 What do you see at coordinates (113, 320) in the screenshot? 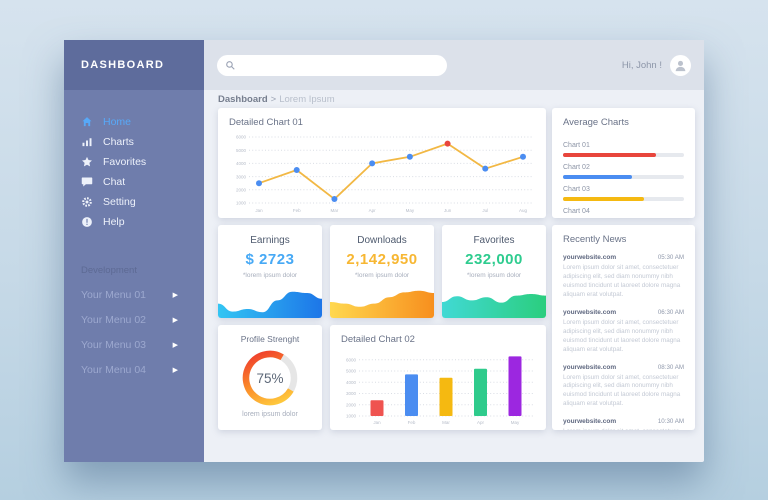
I see `dev-item-label: Your Menu 02` at bounding box center [113, 320].